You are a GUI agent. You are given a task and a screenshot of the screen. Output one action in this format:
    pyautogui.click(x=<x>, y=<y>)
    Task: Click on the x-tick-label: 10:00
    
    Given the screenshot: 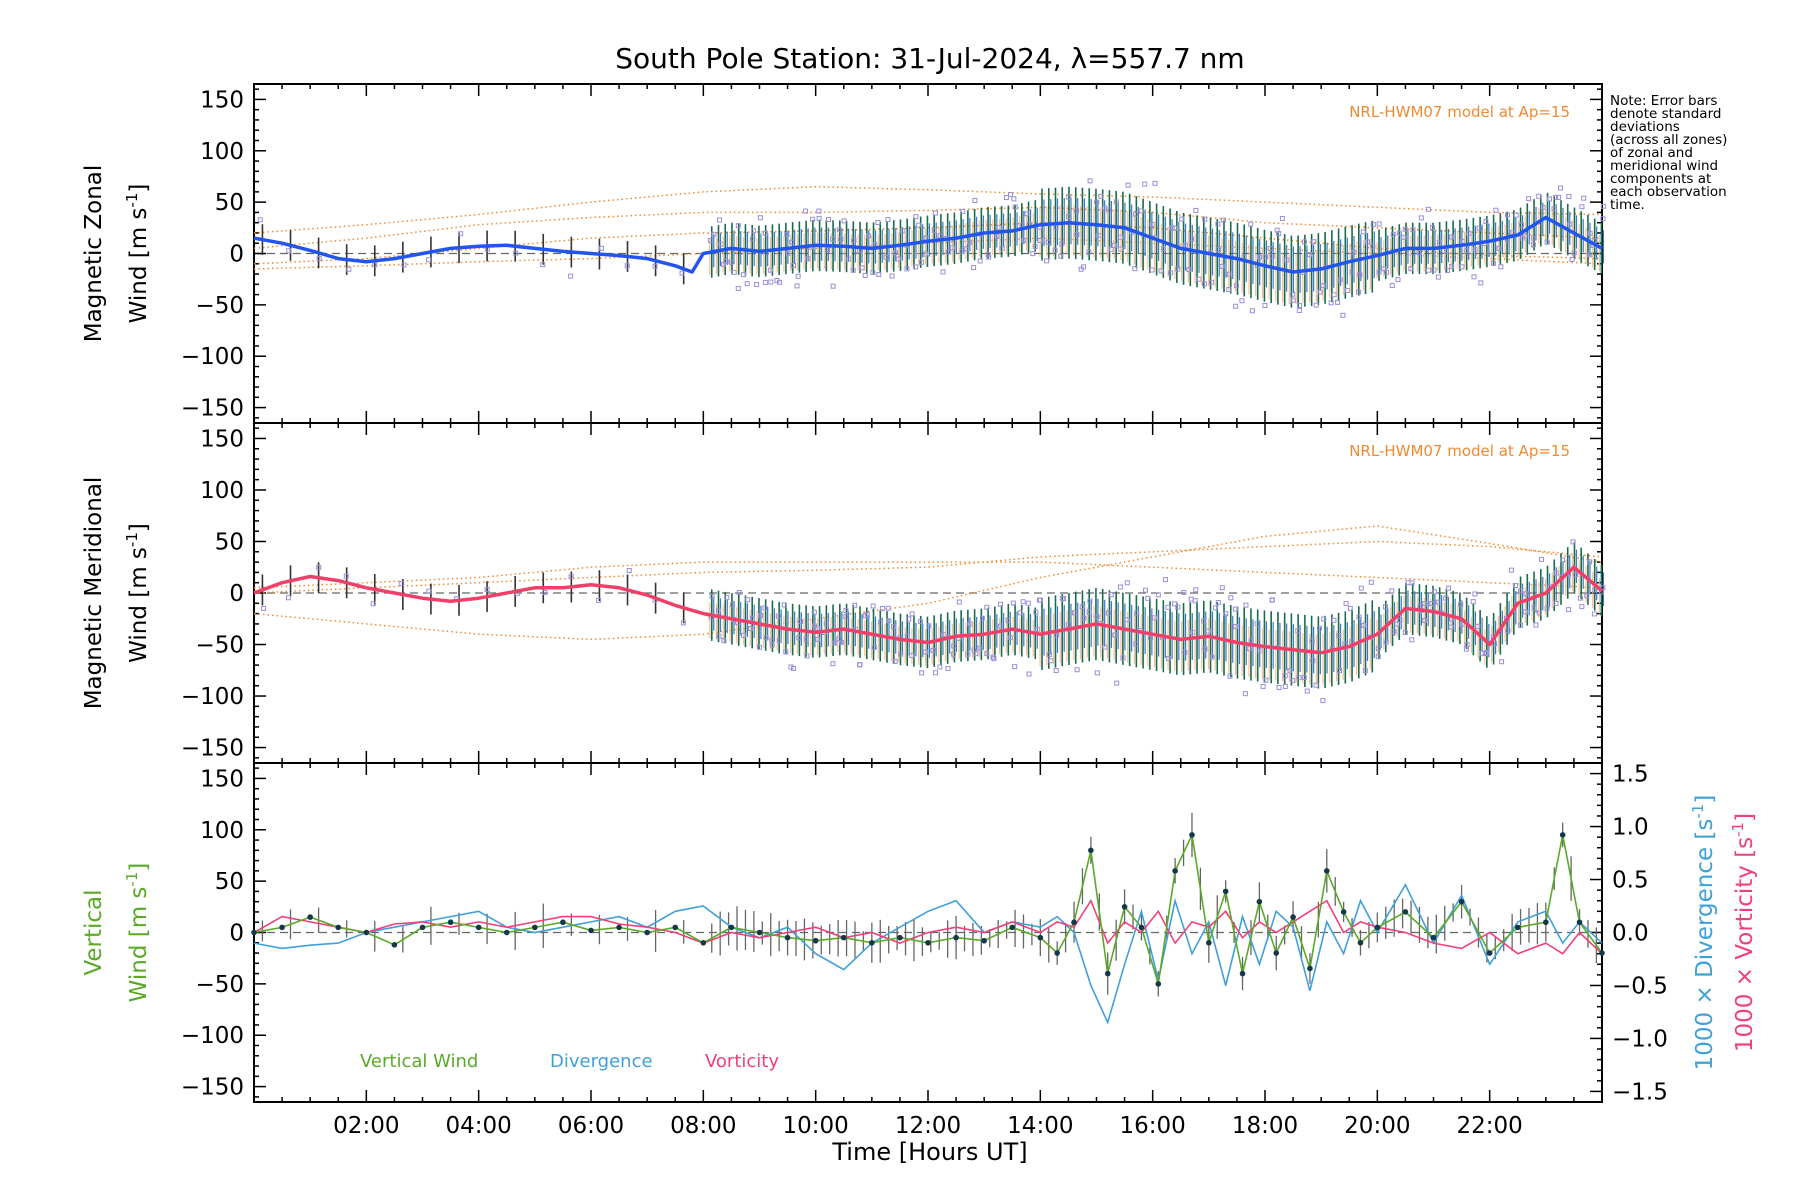 What is the action you would take?
    pyautogui.click(x=816, y=1126)
    